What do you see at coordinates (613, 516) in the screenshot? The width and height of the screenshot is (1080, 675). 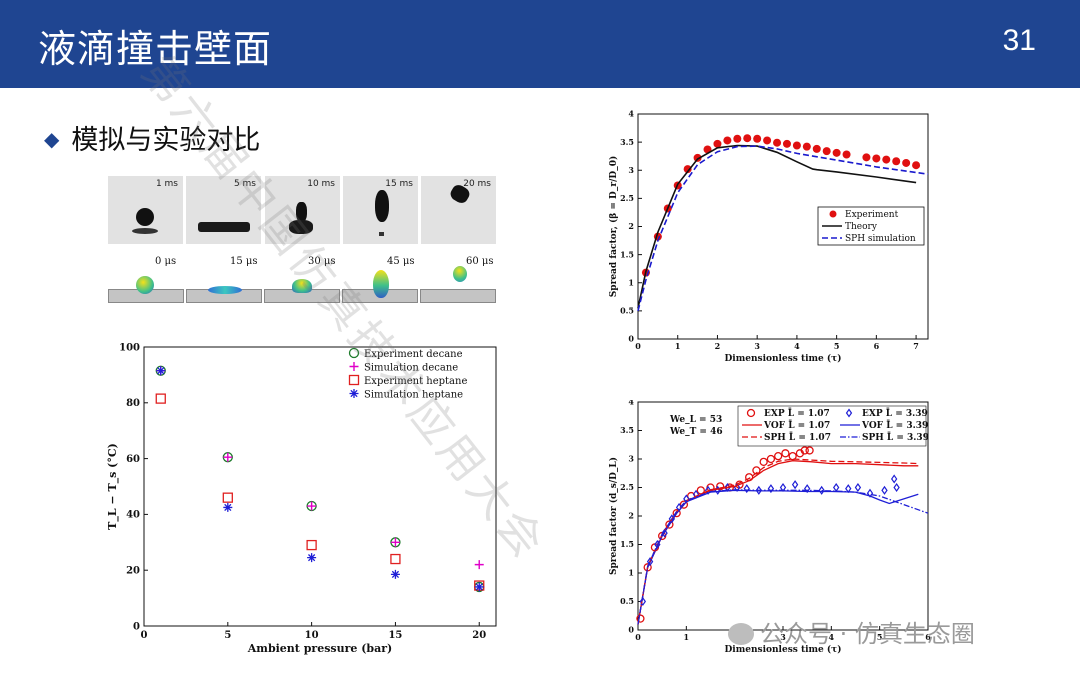 I see `y-axis-label: Spread factor (d_s/D_L)` at bounding box center [613, 516].